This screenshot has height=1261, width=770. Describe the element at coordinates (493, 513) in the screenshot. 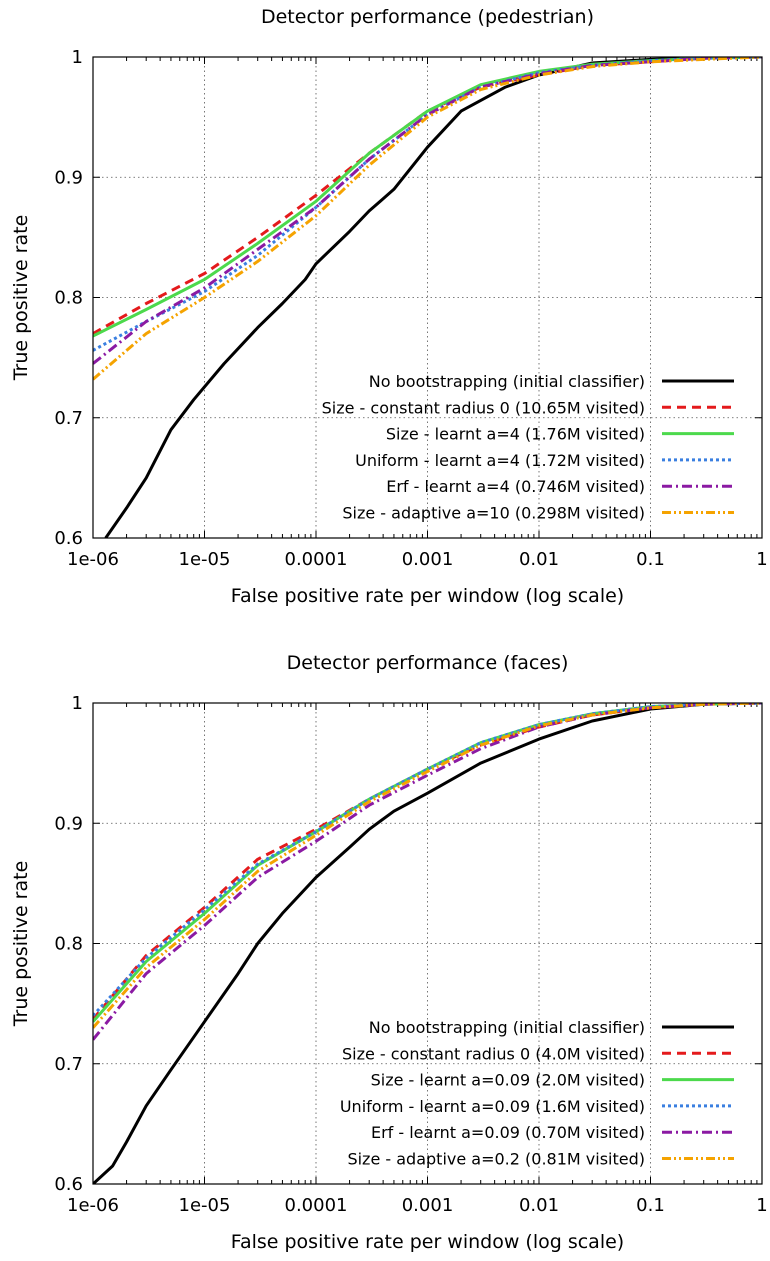

I see `legend-label: Size - adaptive a=10 (0.298M visited)` at that location.